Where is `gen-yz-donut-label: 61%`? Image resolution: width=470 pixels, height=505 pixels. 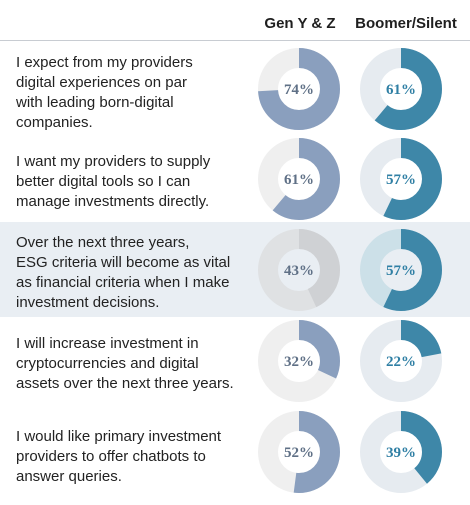
gen-yz-donut-label: 61% is located at coordinates (299, 180).